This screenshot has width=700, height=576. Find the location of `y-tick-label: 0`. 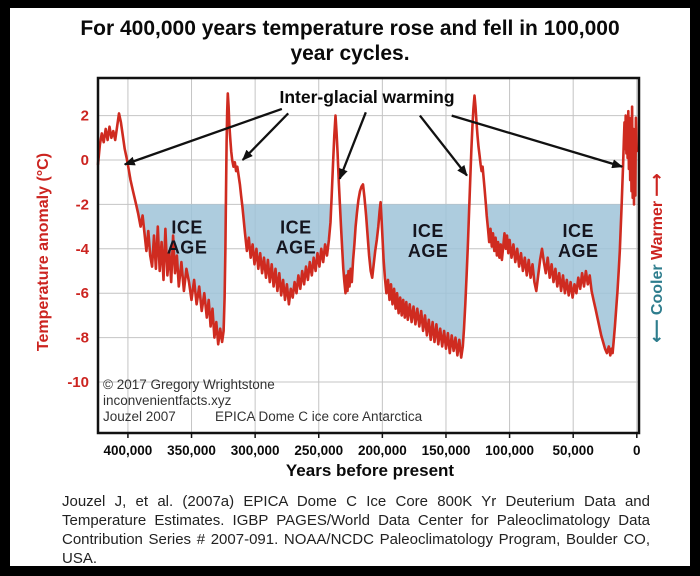

y-tick-label: 0 is located at coordinates (85, 160).